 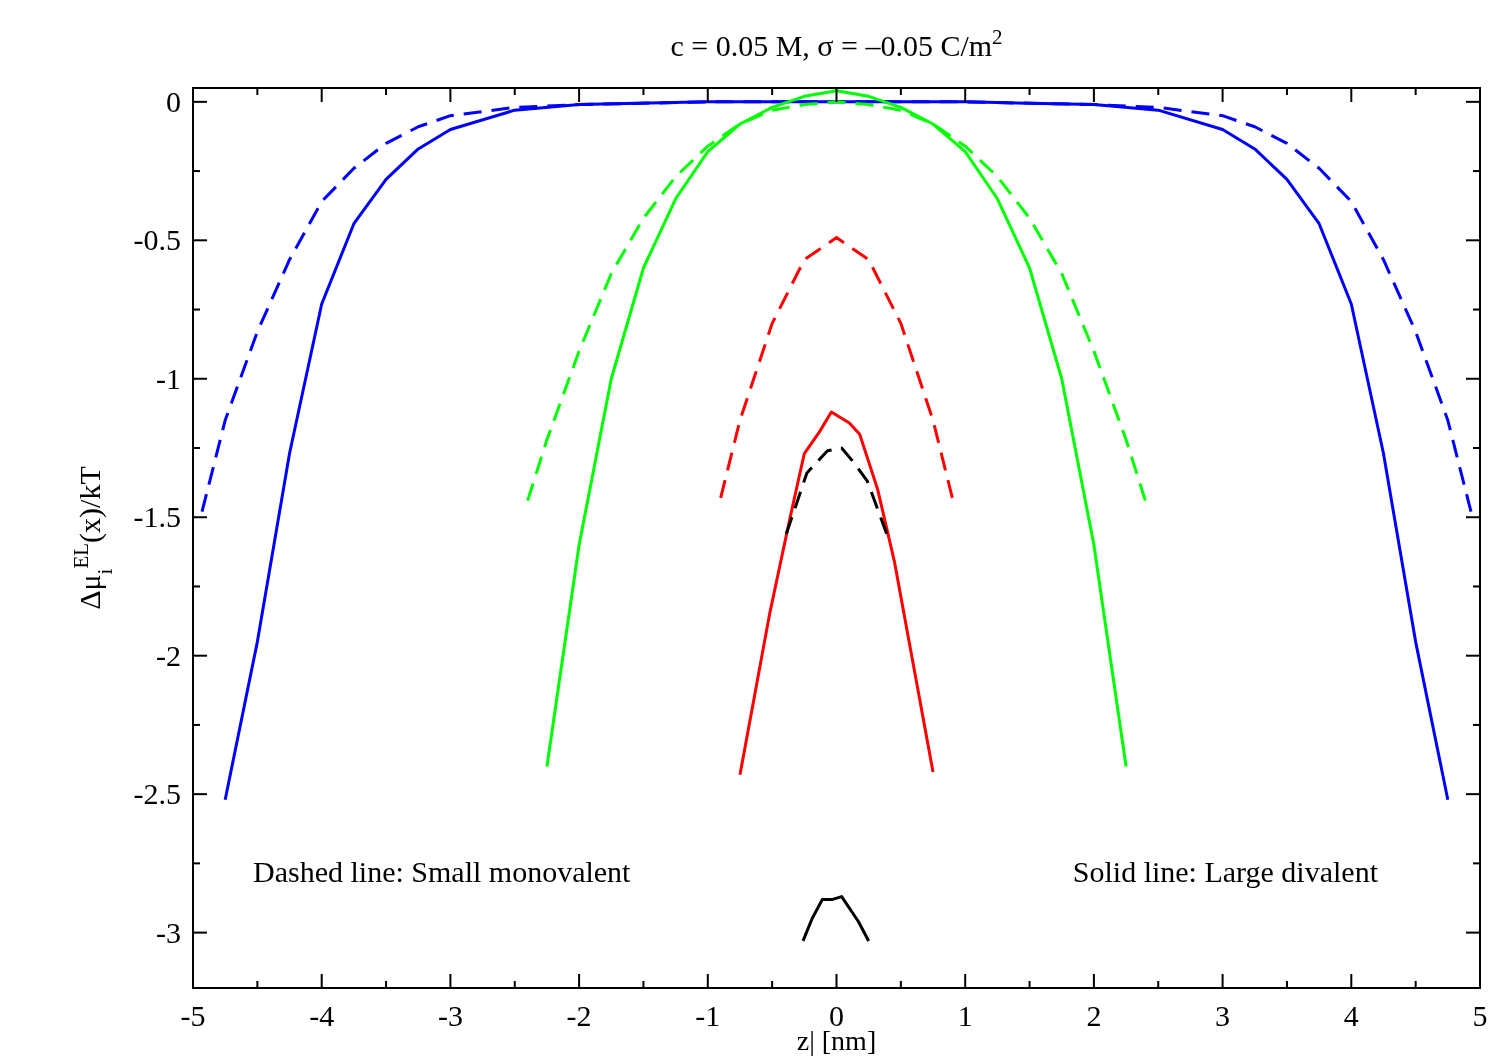 I want to click on y-tick-label: -2, so click(x=168, y=655).